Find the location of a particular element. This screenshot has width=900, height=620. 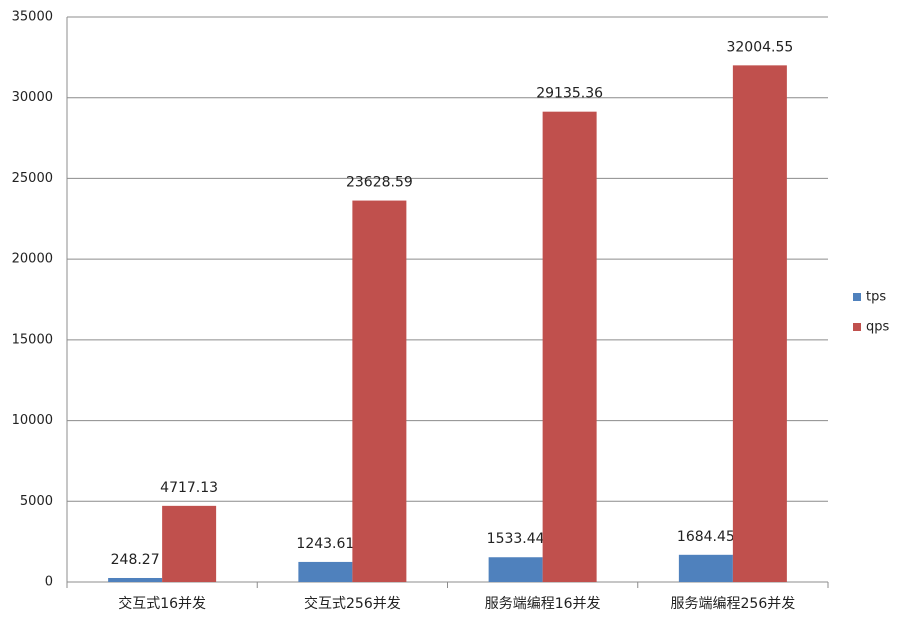

x-tick-label: 交互式16并发 is located at coordinates (162, 603).